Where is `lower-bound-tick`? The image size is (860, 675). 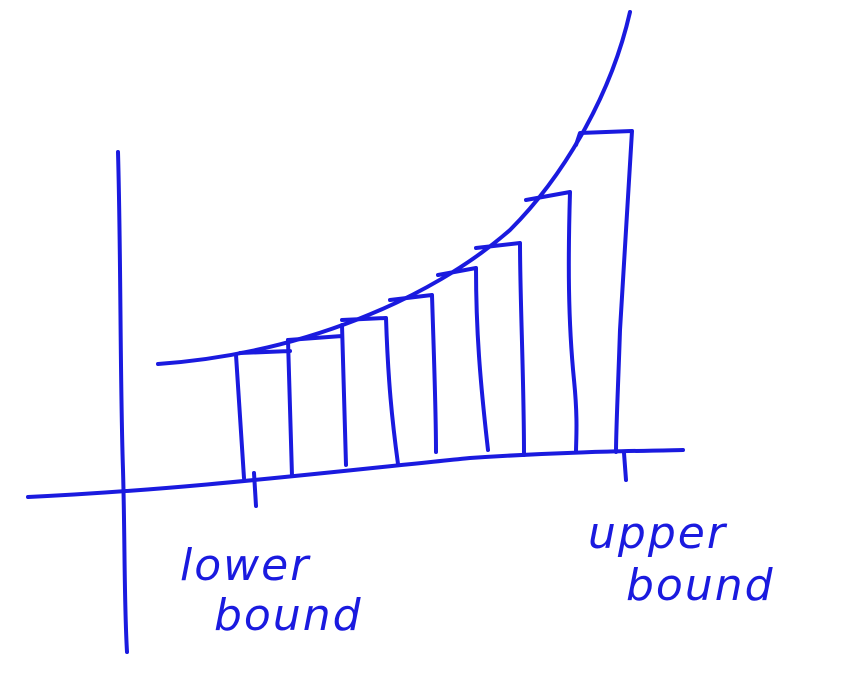
lower-bound-tick is located at coordinates (255, 489).